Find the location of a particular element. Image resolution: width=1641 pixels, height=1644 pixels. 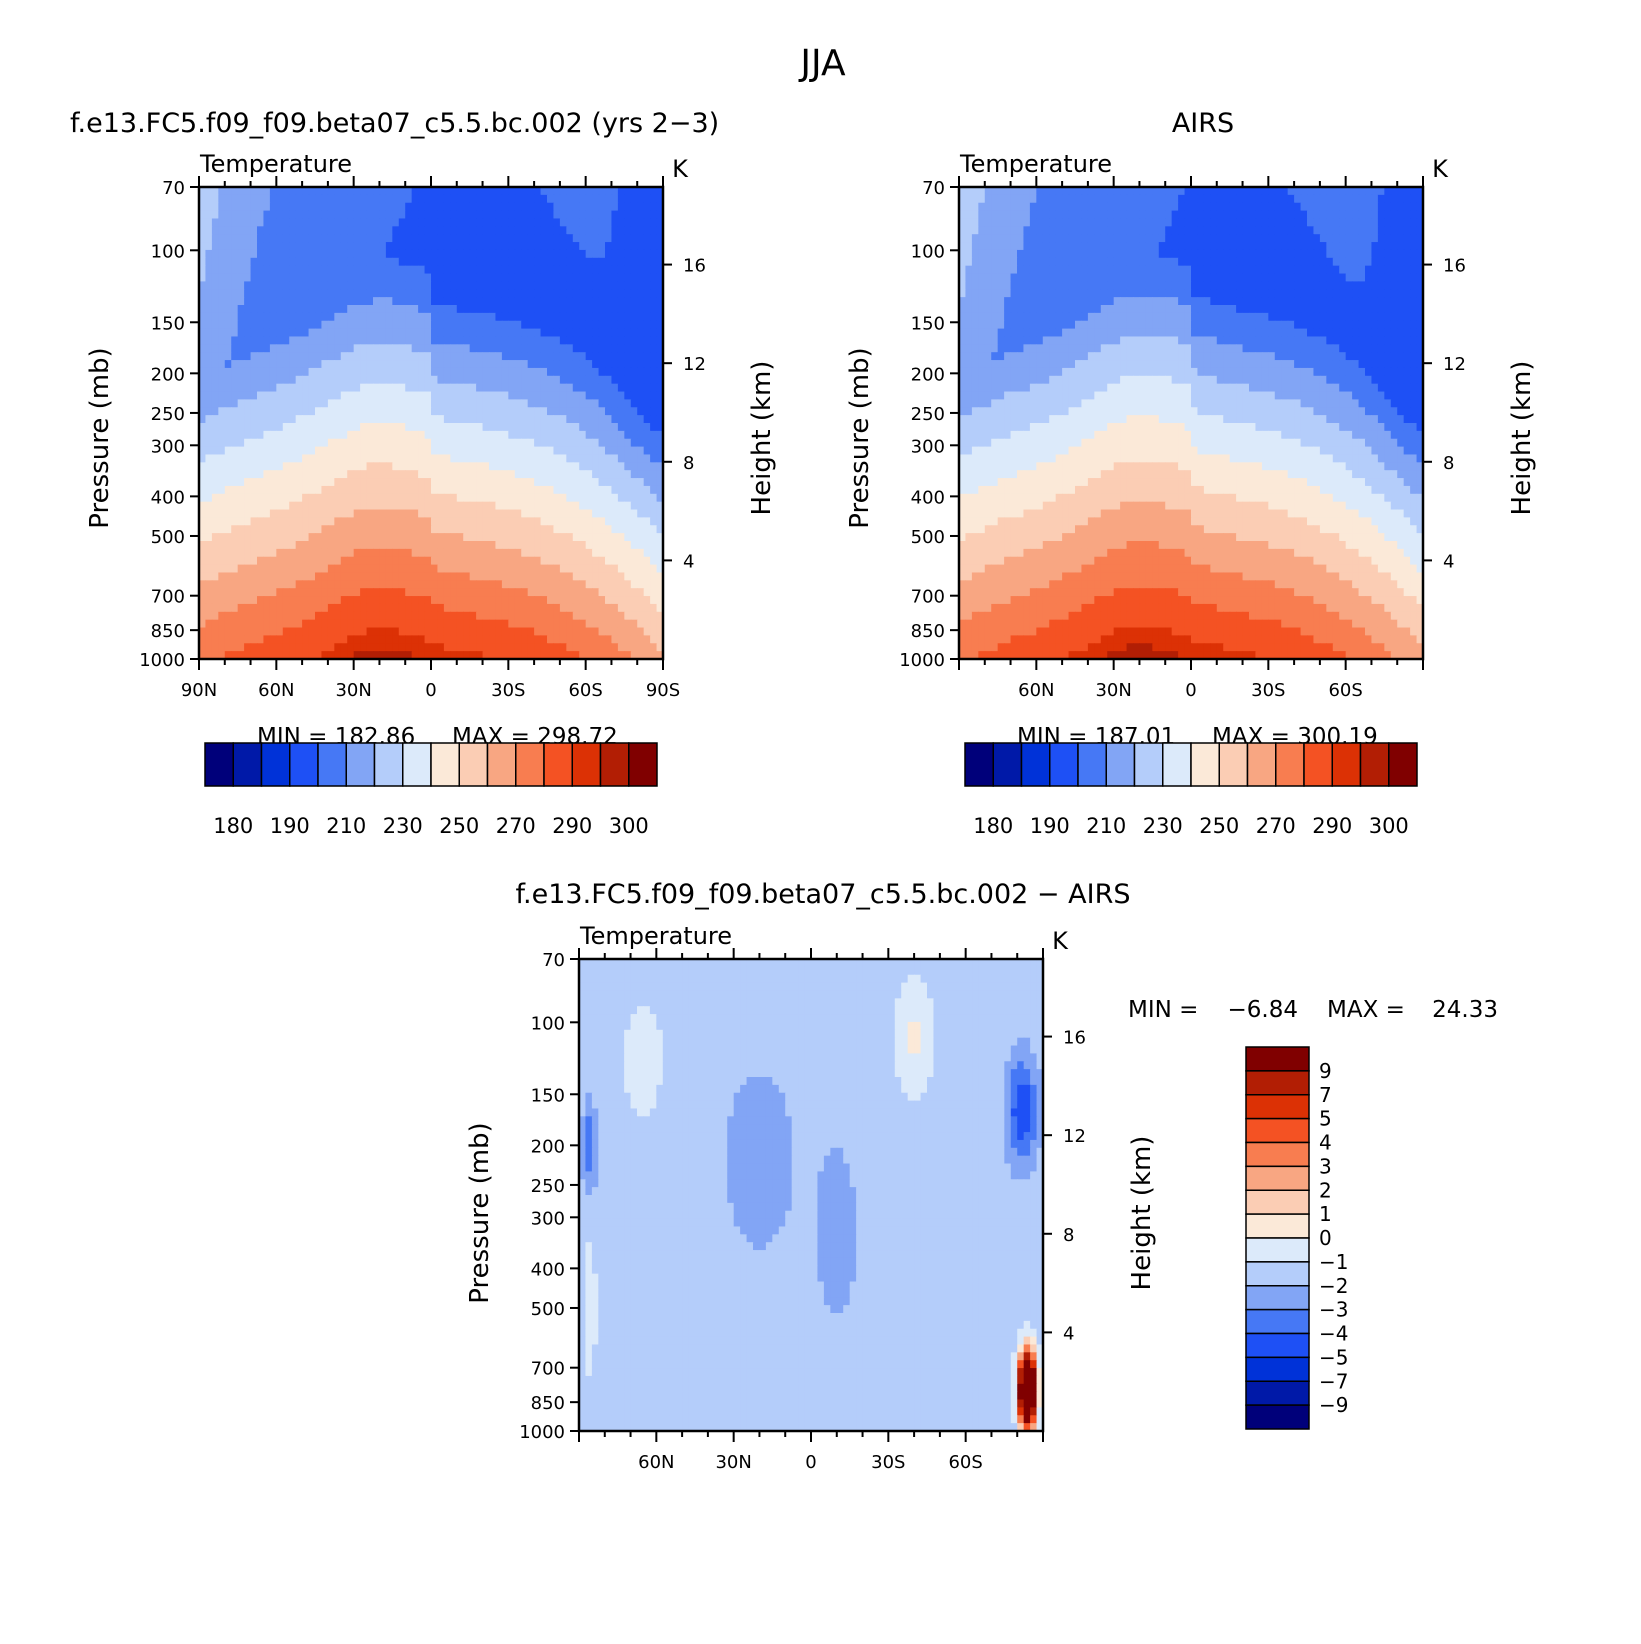

panel-model-colorbar: 180 190 210 230 250 270 290 300 is located at coordinates (431, 790).